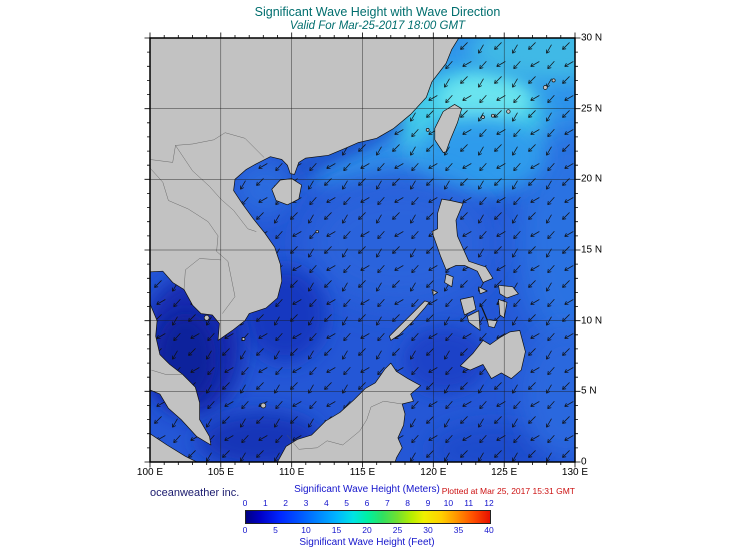 This screenshot has height=560, width=755. What do you see at coordinates (397, 530) in the screenshot?
I see `feet-tick-5: 25` at bounding box center [397, 530].